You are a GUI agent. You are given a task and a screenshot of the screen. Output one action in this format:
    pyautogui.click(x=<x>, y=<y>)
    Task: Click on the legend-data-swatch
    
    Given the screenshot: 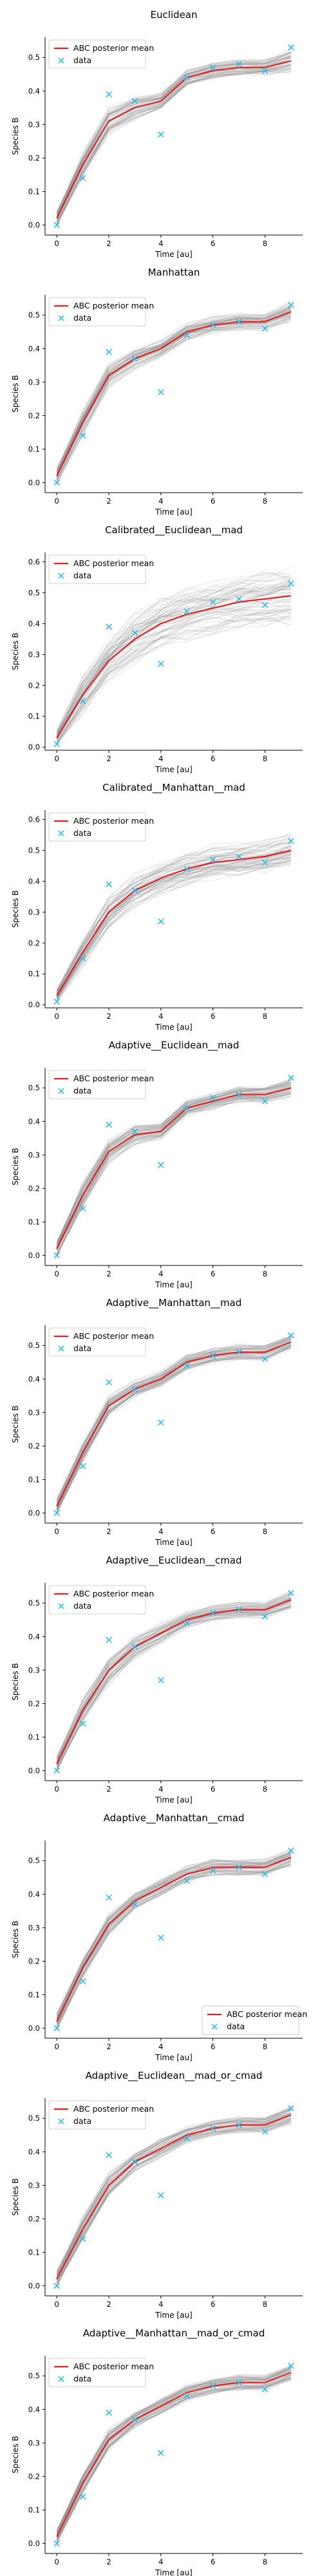 What is the action you would take?
    pyautogui.click(x=61, y=834)
    